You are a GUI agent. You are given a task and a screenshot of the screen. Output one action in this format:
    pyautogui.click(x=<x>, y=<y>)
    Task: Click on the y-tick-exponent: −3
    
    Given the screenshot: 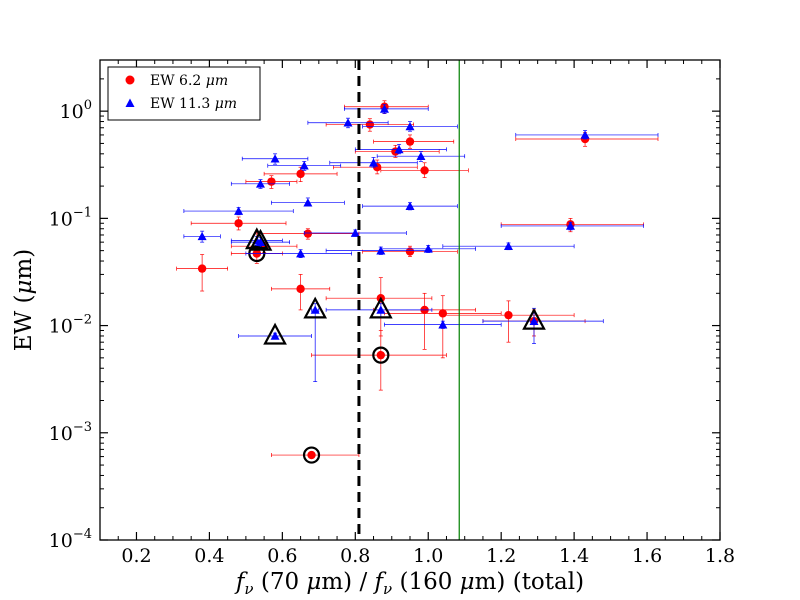 What is the action you would take?
    pyautogui.click(x=82, y=427)
    